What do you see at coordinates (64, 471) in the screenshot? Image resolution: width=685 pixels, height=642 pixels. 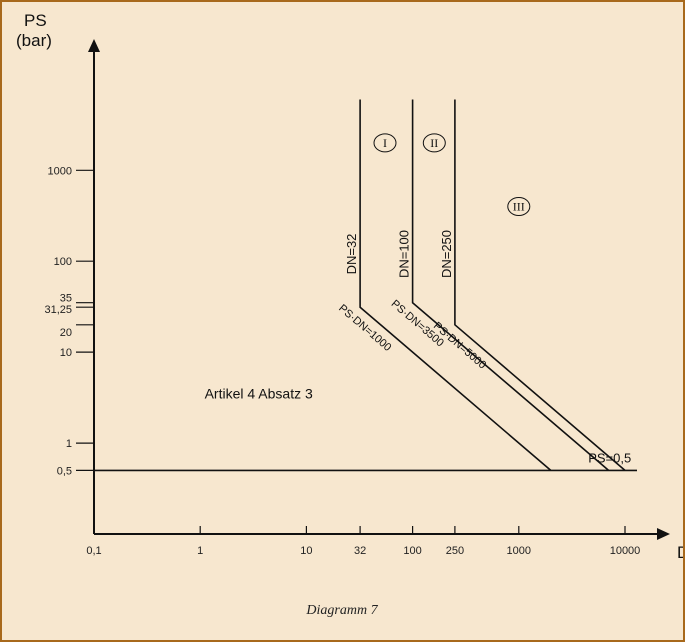 I see `y-tick-label: 0,5` at bounding box center [64, 471].